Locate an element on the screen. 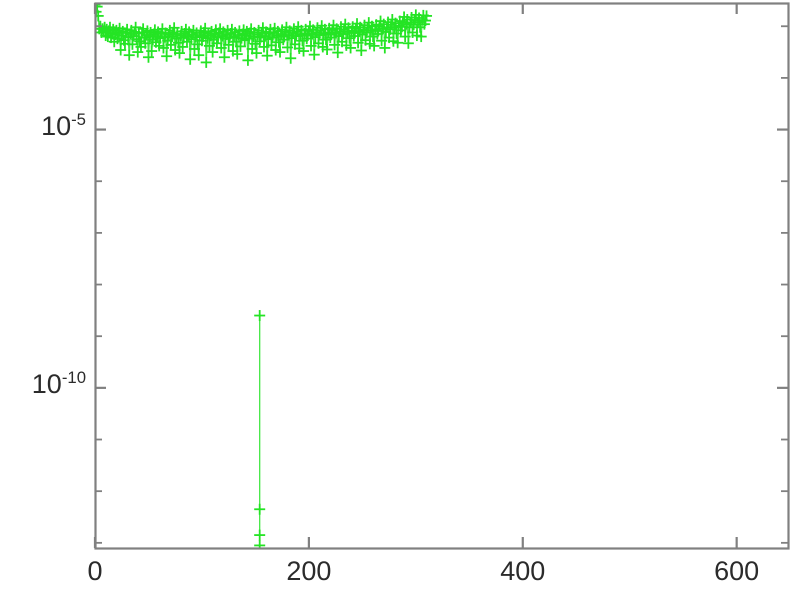 The height and width of the screenshot is (600, 797). x-axis-tick-label: 200 is located at coordinates (309, 571).